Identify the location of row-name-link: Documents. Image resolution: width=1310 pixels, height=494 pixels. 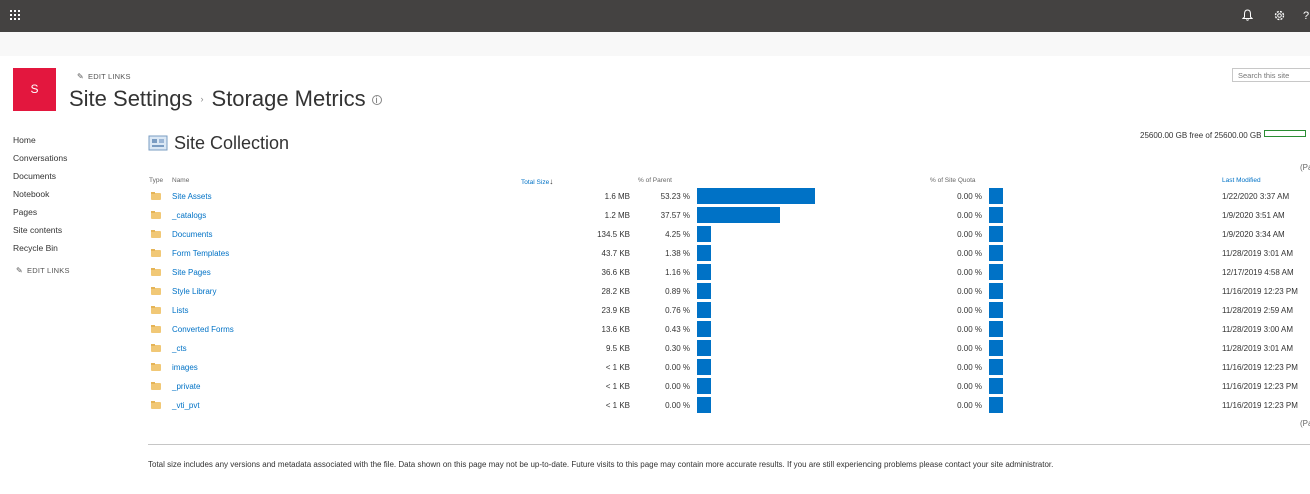
(192, 234).